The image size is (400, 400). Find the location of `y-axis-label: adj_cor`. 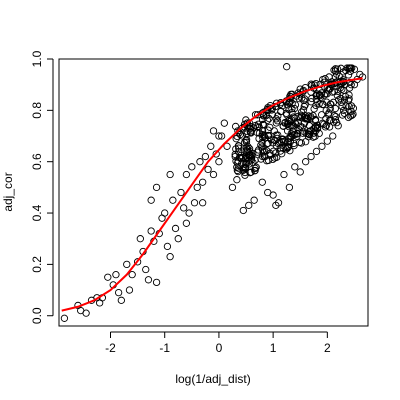

y-axis-label: adj_cor is located at coordinates (8, 191).